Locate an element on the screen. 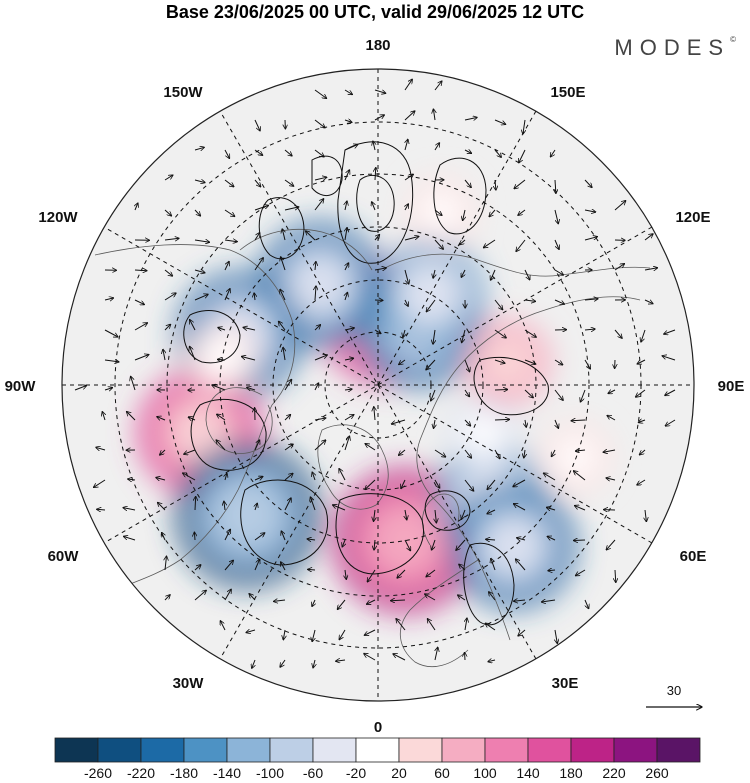 The height and width of the screenshot is (783, 750). lon-label-120e: 120E is located at coordinates (692, 217).